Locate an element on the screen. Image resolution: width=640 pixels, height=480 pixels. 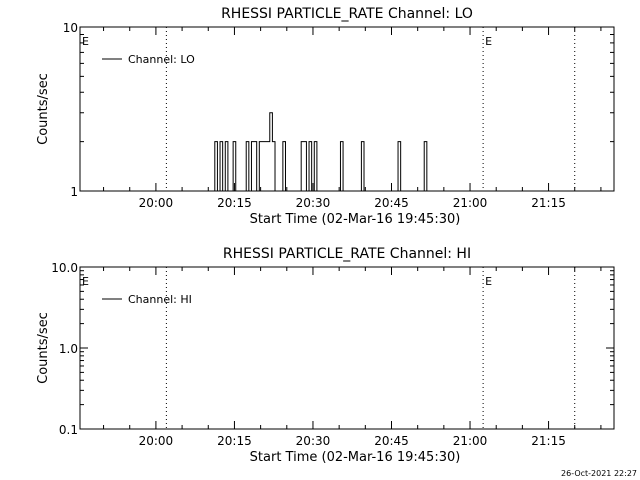
footer-timestamp: 26-Oct-2021 22:27 is located at coordinates (599, 473).